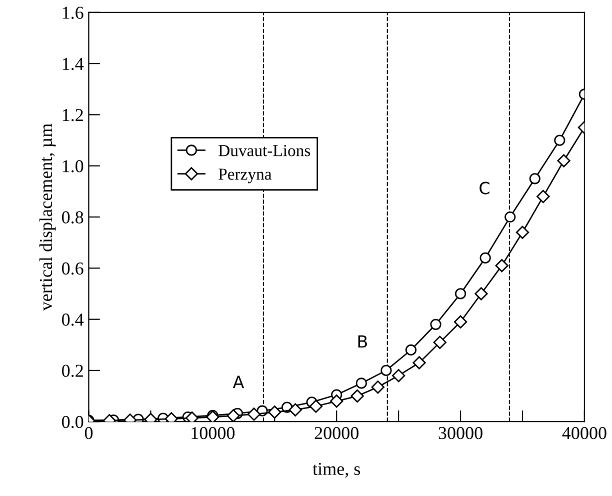  I want to click on y-tick-label: 0.6, so click(73, 268).